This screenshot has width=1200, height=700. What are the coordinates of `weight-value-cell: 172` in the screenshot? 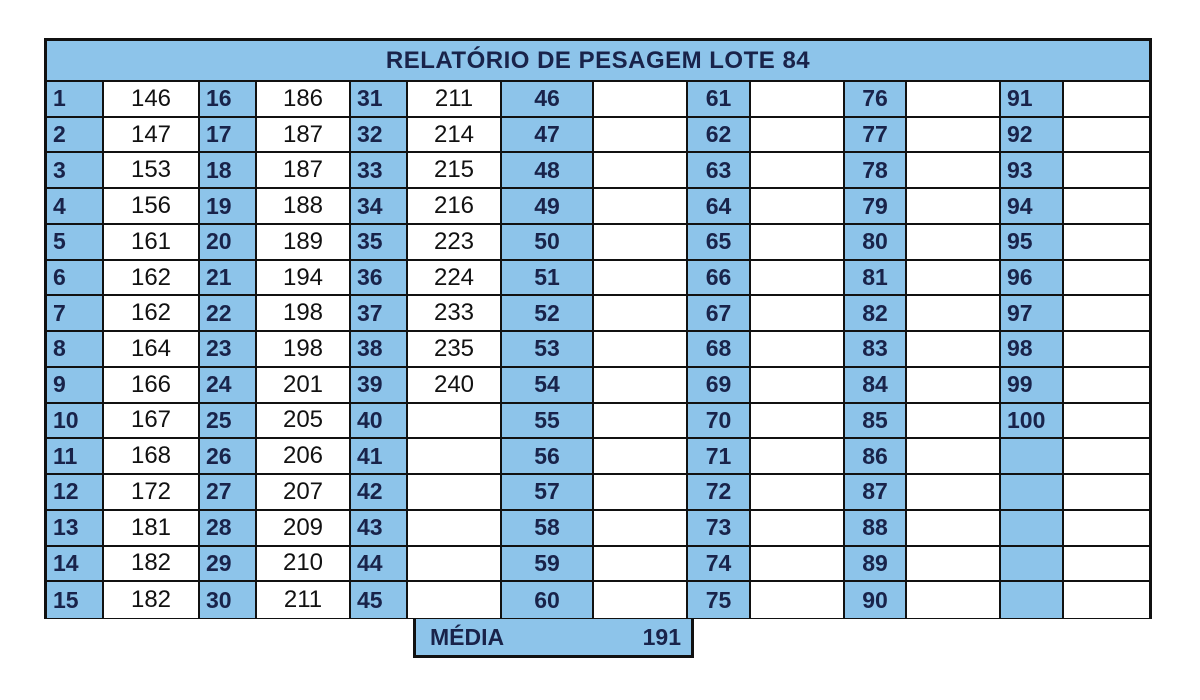 It's located at (152, 493).